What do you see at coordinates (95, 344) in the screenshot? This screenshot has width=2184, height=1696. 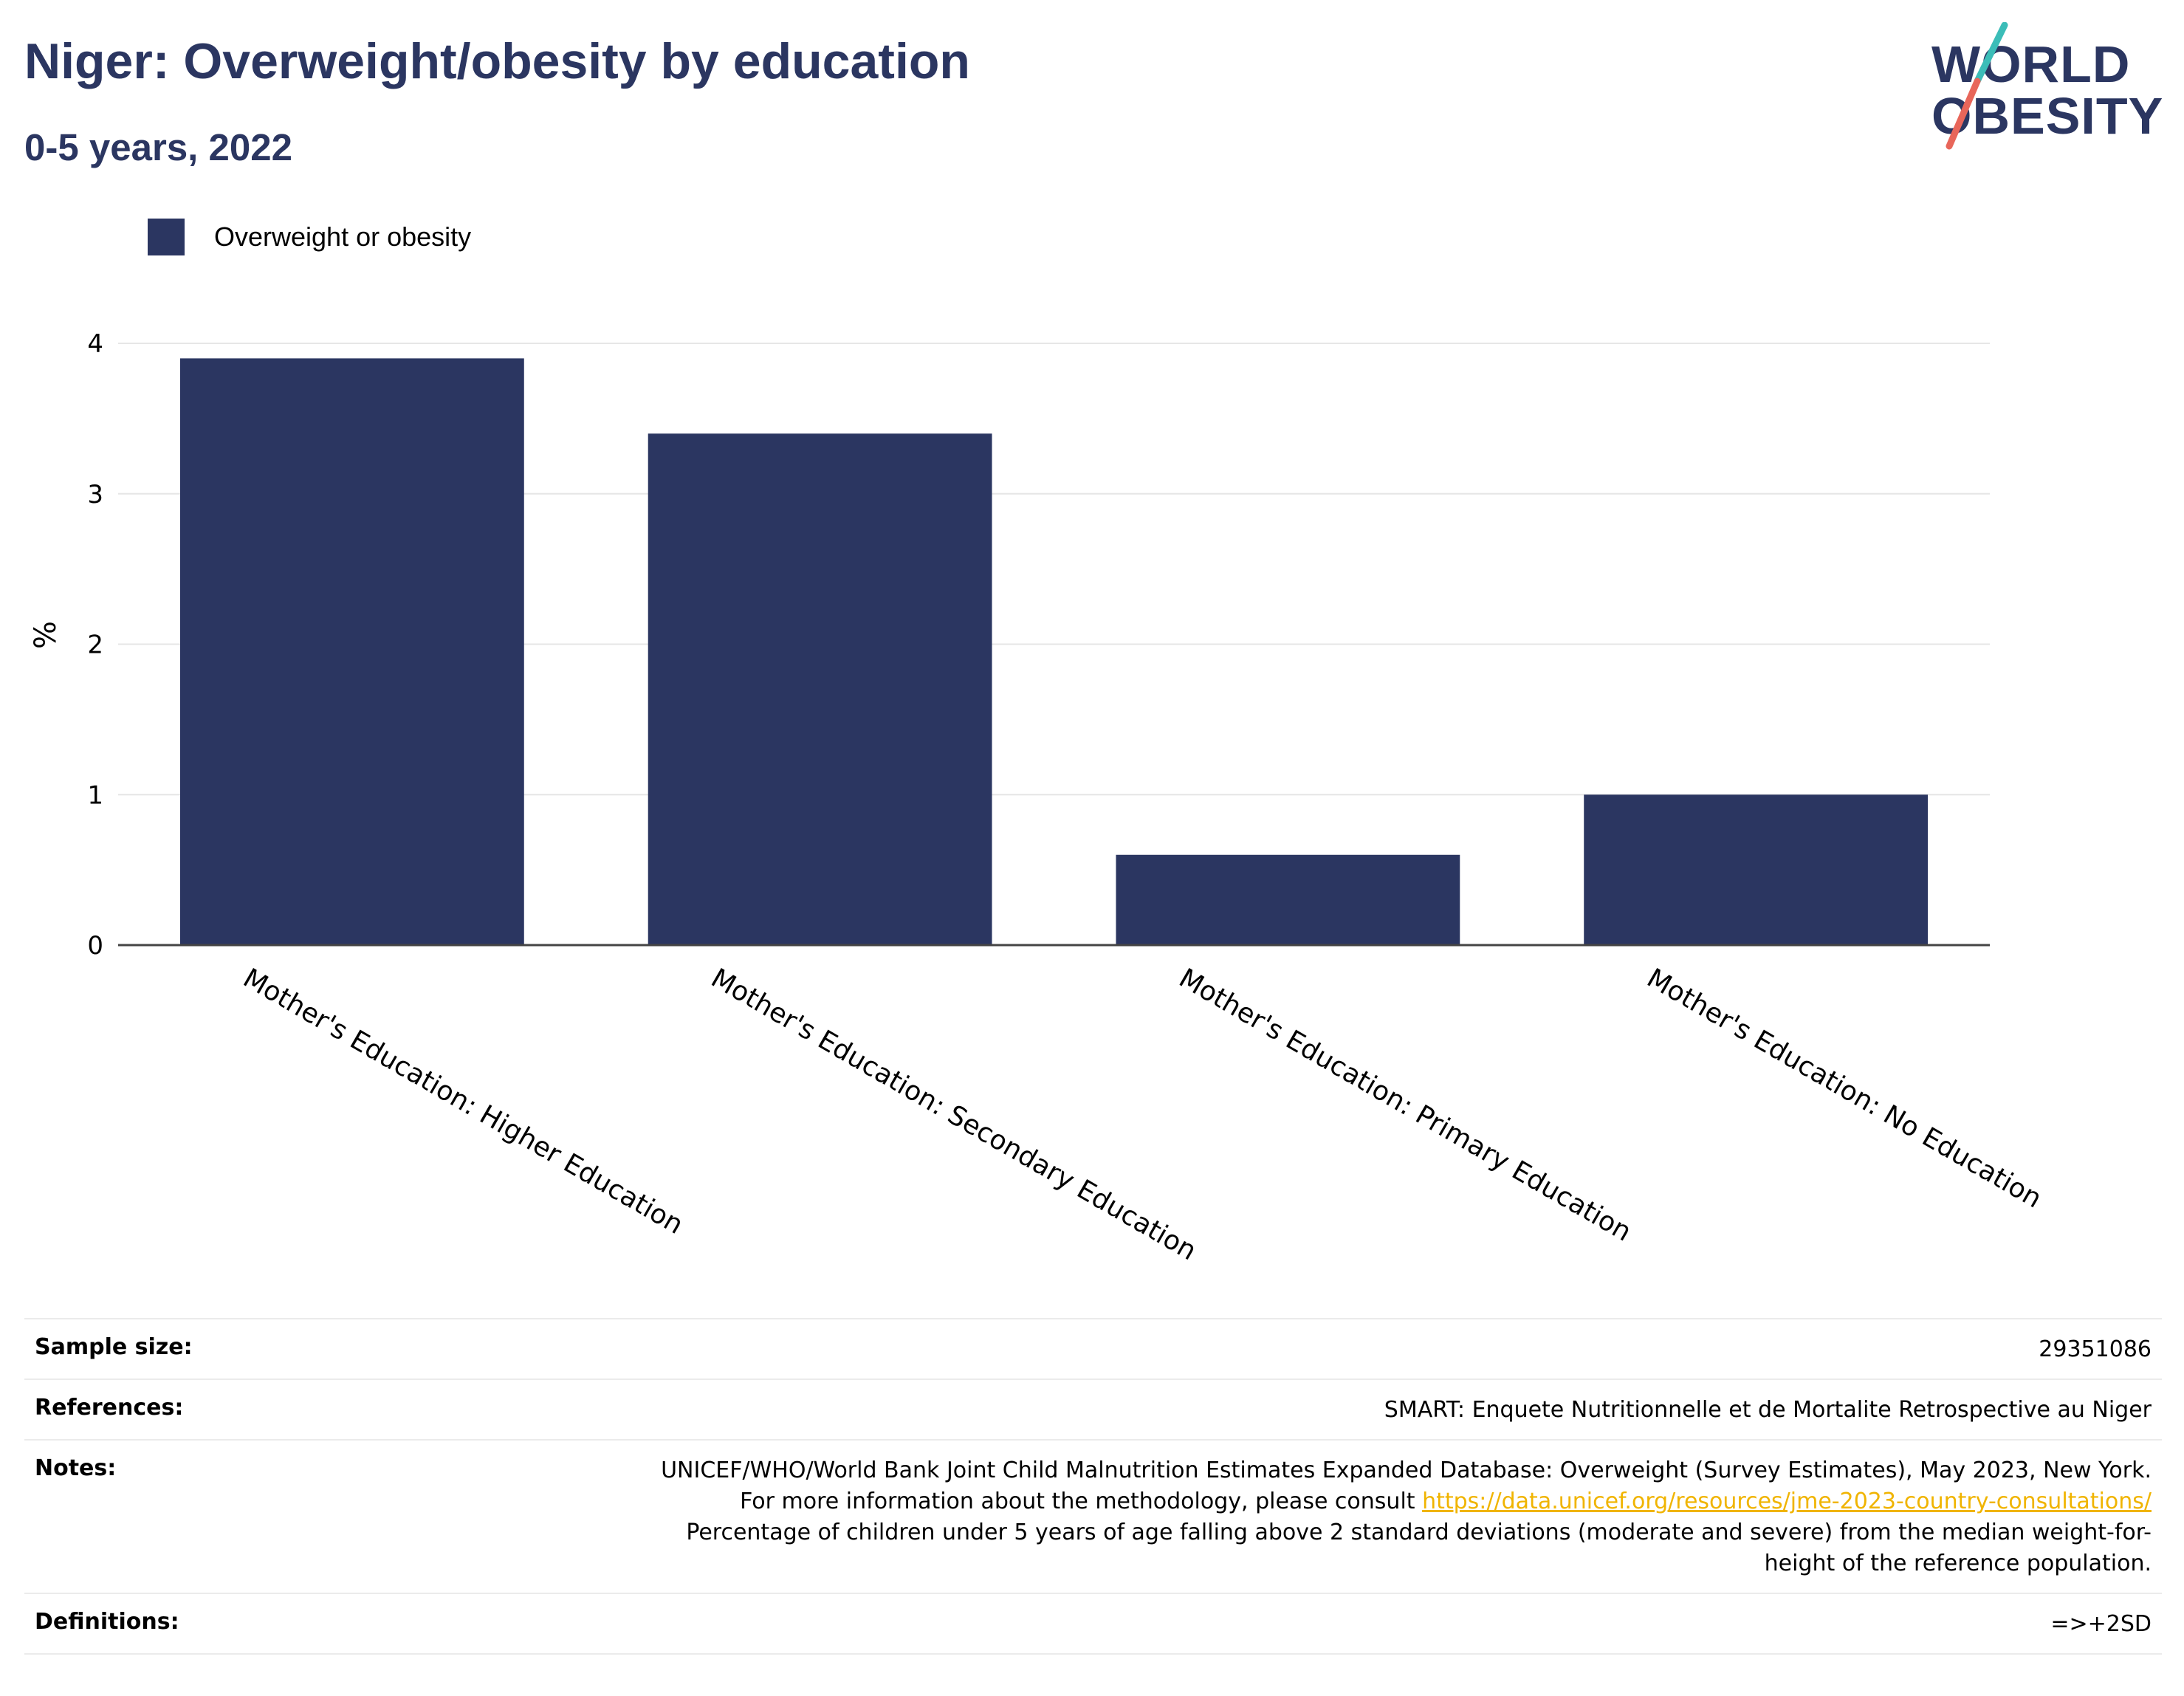 I see `y-tick-label: 4` at bounding box center [95, 344].